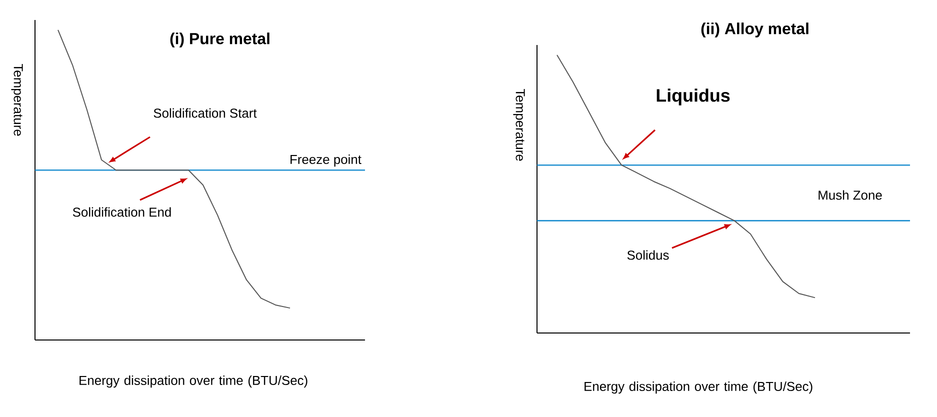  I want to click on annotation: Solidification End, so click(121, 212).